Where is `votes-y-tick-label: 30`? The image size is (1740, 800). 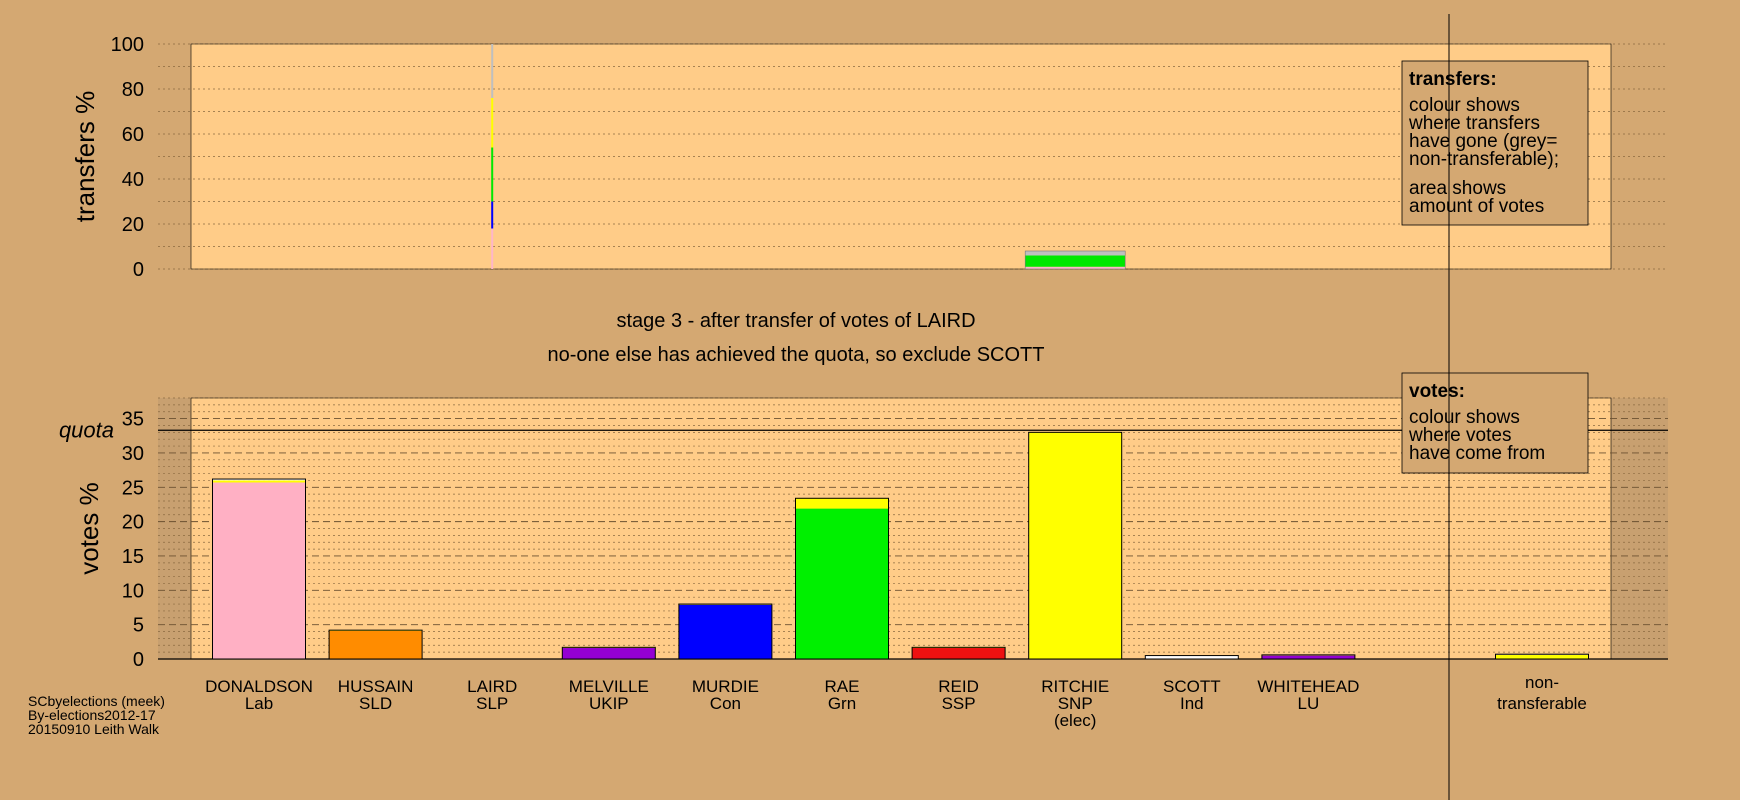
votes-y-tick-label: 30 is located at coordinates (133, 454).